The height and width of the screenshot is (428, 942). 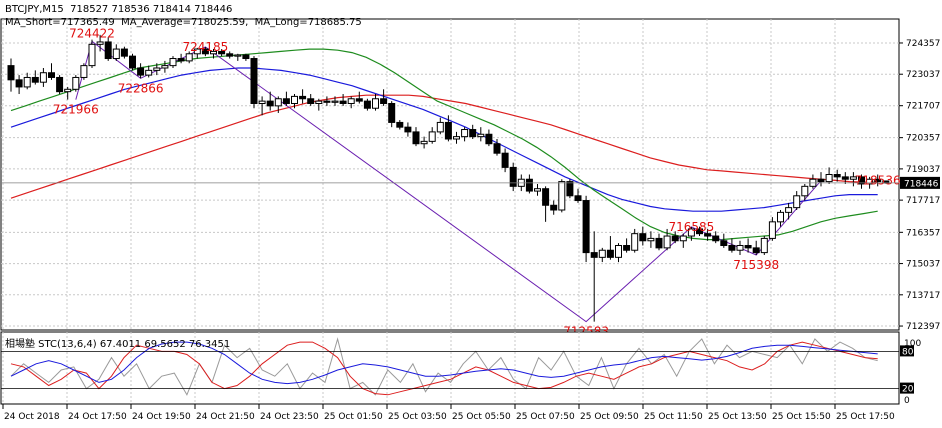 What do you see at coordinates (923, 327) in the screenshot?
I see `price-tick-label: 712397` at bounding box center [923, 327].